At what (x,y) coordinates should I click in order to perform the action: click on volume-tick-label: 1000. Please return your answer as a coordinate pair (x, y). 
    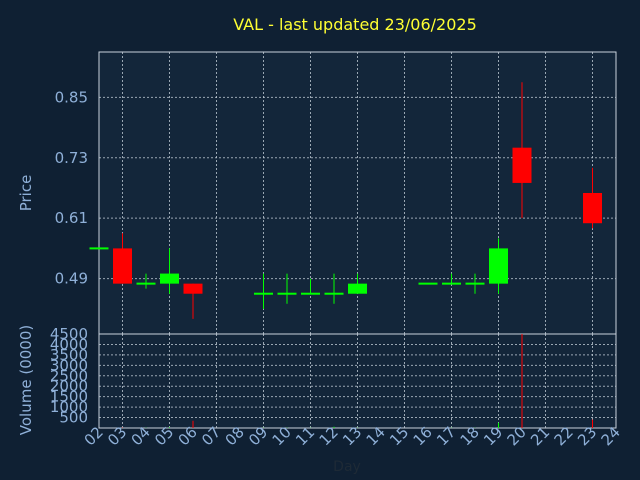
    Looking at the image, I should click on (69, 407).